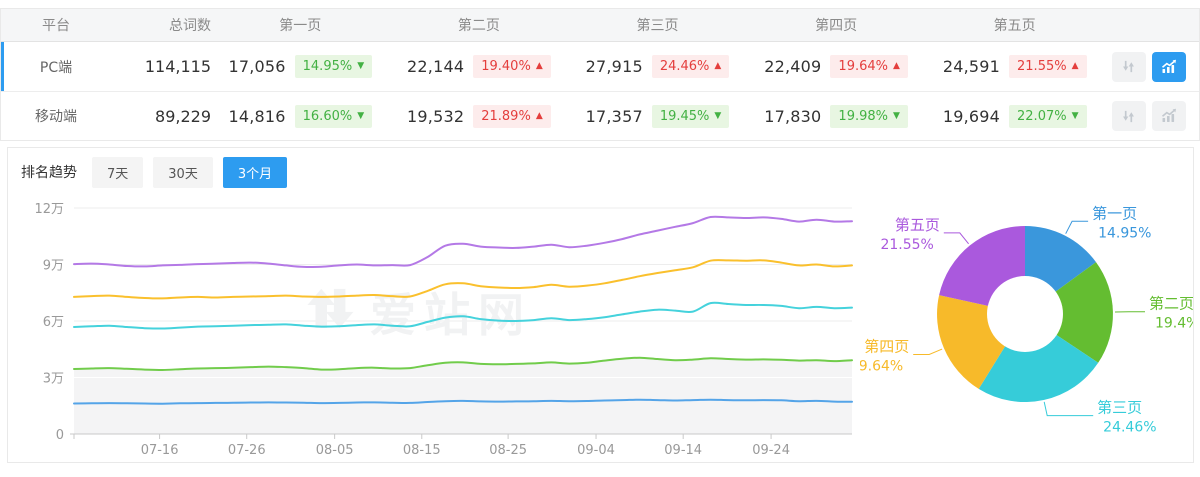 The width and height of the screenshot is (1200, 477). What do you see at coordinates (836, 25) in the screenshot?
I see `column-header-page4: 第四页` at bounding box center [836, 25].